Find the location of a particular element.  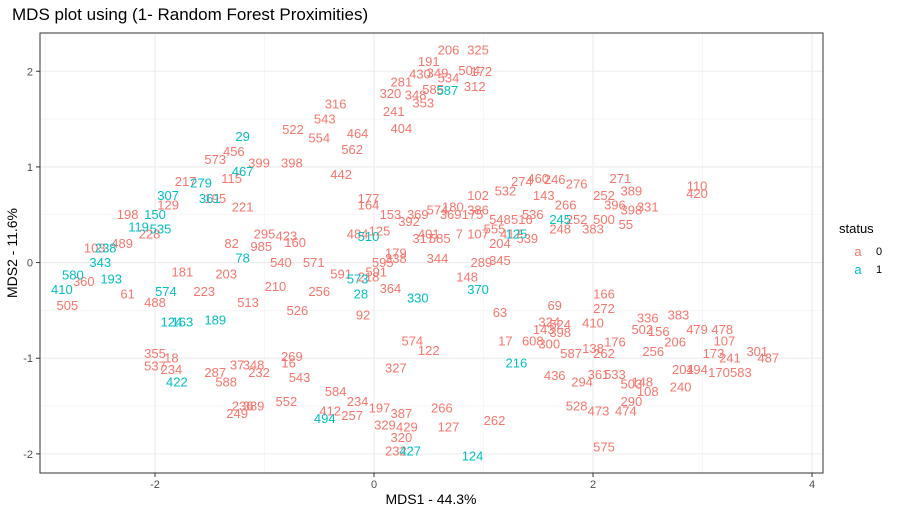

data-point-label: 420 is located at coordinates (697, 193).